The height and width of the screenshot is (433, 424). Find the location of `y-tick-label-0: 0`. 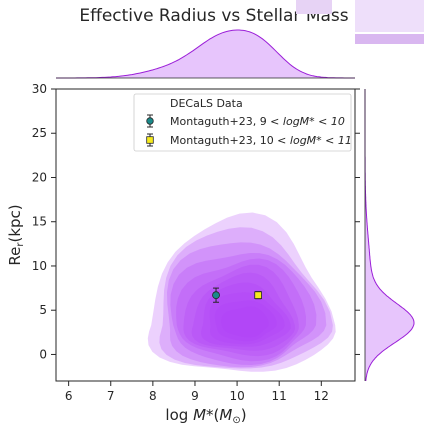

y-tick-label-0: 0 is located at coordinates (43, 354).